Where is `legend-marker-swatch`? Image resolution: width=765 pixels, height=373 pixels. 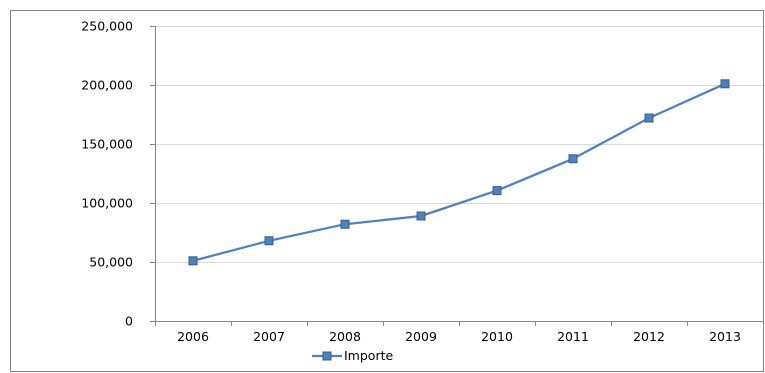
legend-marker-swatch is located at coordinates (327, 356).